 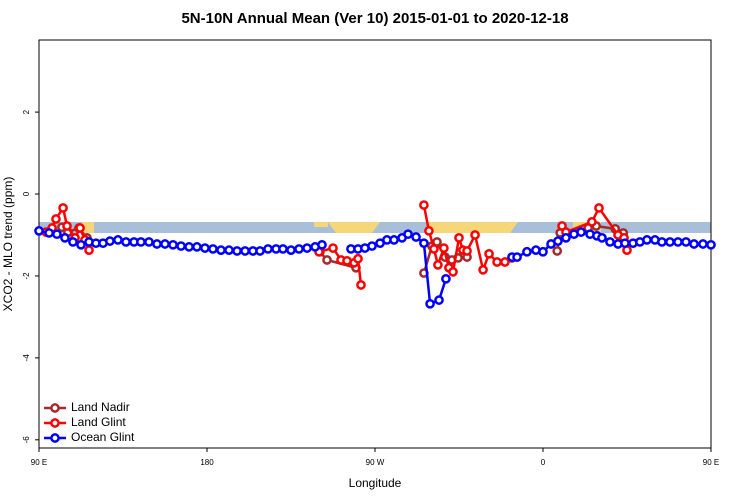 I want to click on y-tick-label: -6, so click(x=26, y=440).